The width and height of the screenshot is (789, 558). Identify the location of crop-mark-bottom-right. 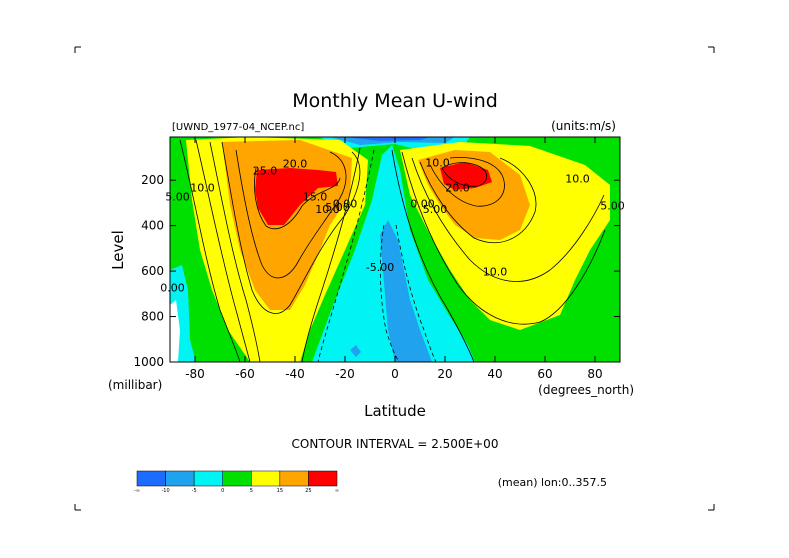
(711, 507).